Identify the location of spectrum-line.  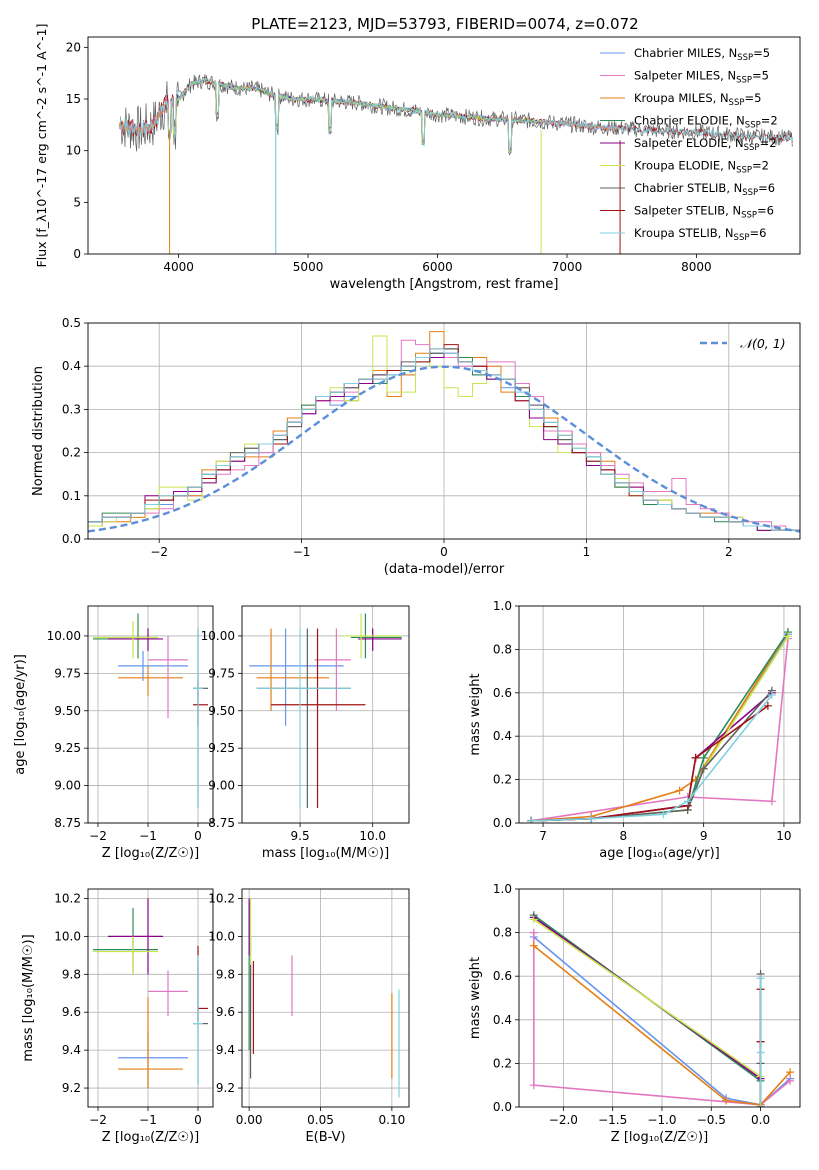
(457, 115).